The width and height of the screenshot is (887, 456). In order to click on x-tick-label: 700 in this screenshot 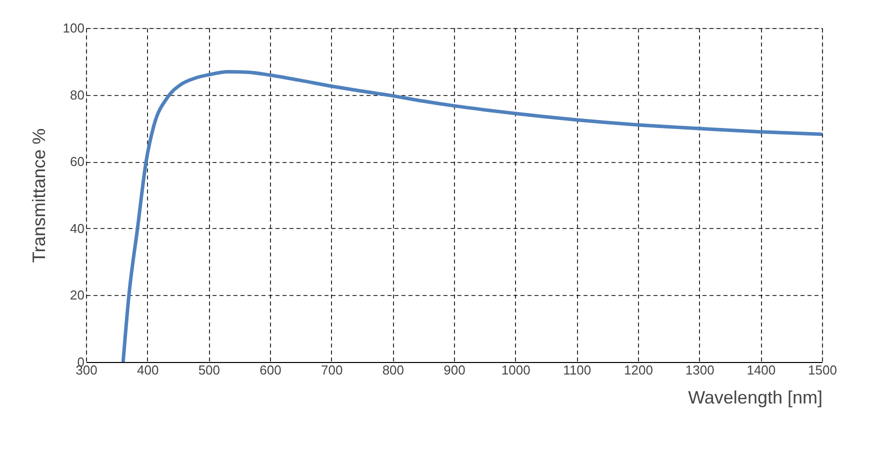, I will do `click(331, 370)`.